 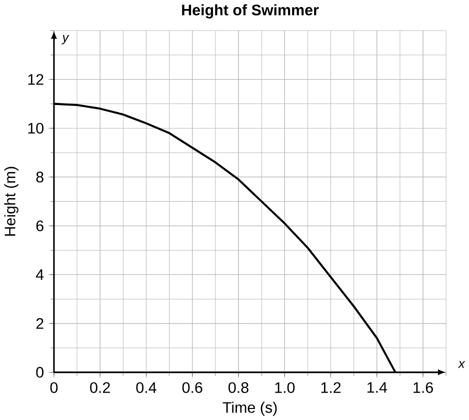 I want to click on y-tick-label: 6, so click(x=40, y=226).